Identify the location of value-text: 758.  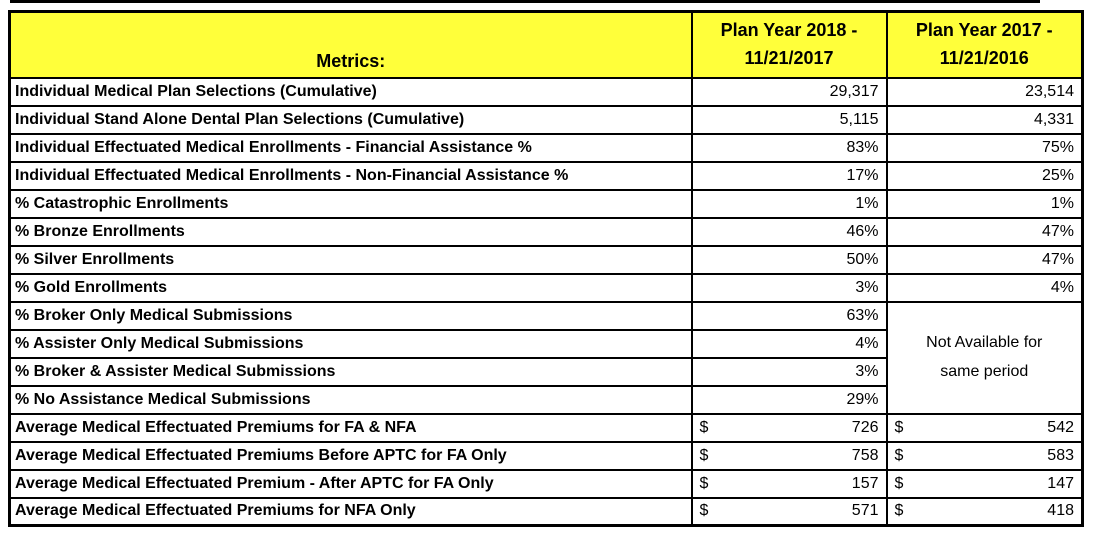
(865, 455).